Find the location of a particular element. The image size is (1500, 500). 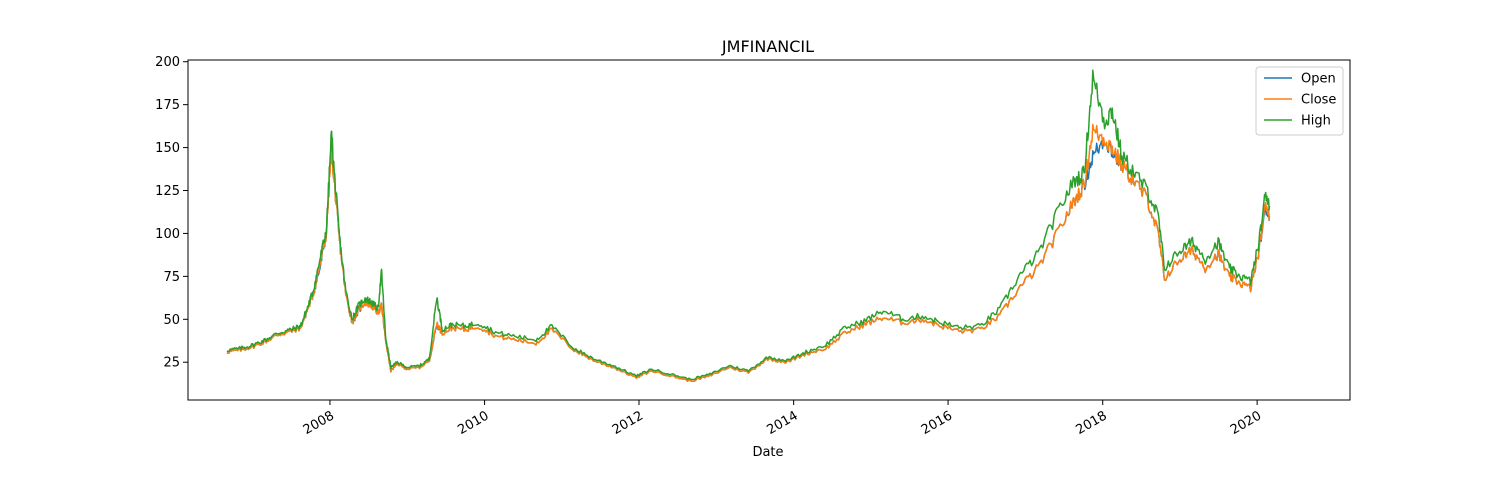

x-tick-label: 2016 is located at coordinates (937, 423).